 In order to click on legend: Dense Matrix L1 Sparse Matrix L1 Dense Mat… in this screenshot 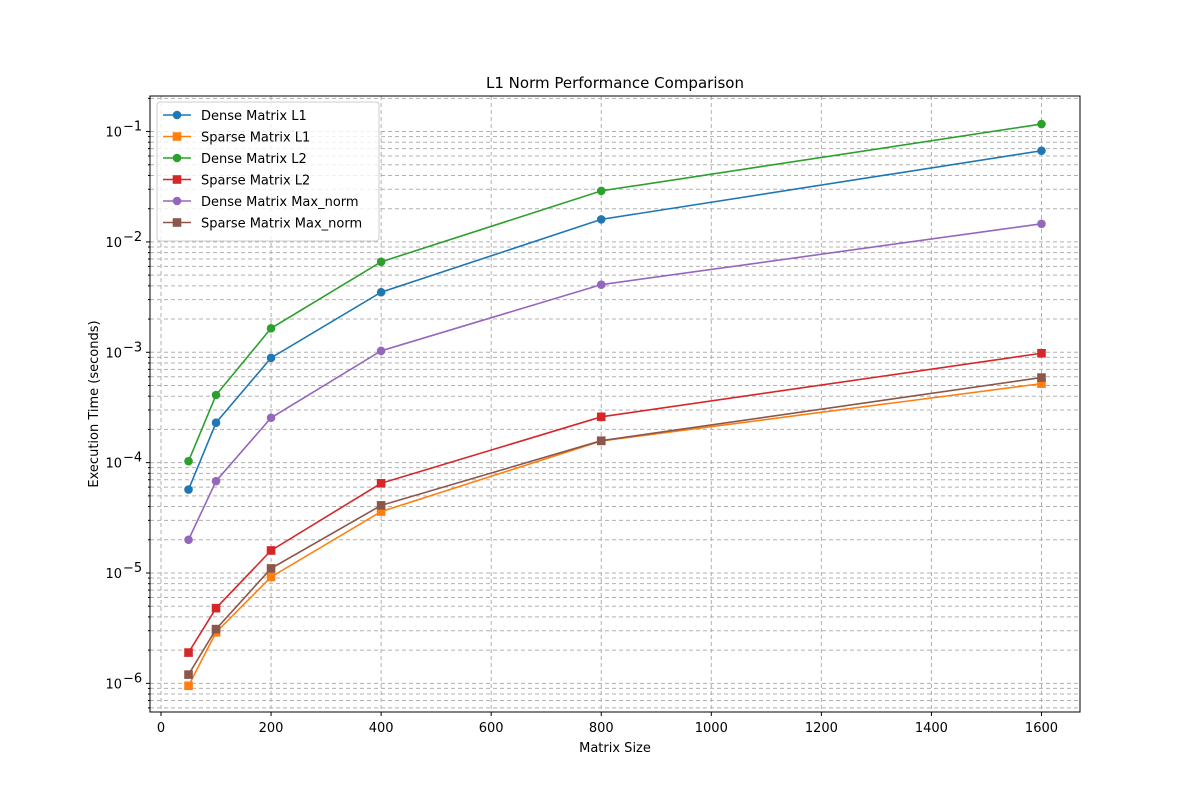, I will do `click(268, 171)`.